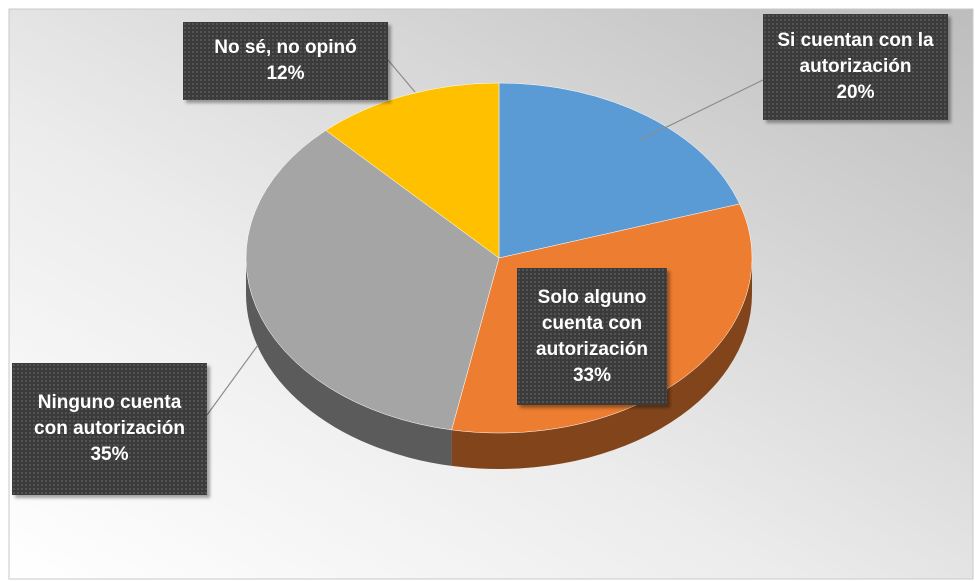 This screenshot has width=975, height=581. I want to click on label-value: 33%, so click(592, 375).